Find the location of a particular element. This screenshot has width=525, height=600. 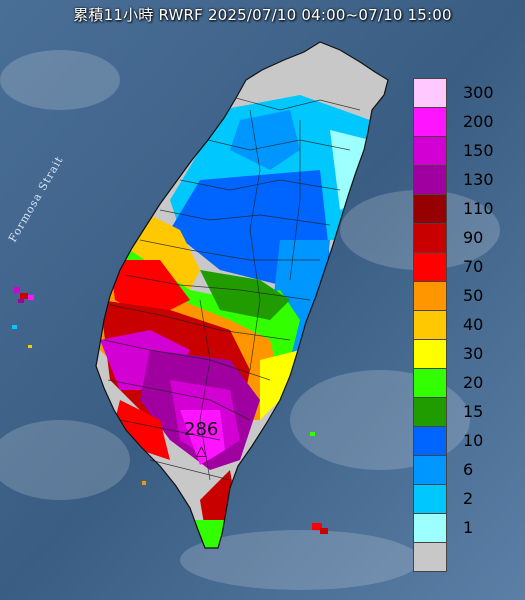

legend-label: 50 is located at coordinates (473, 295).